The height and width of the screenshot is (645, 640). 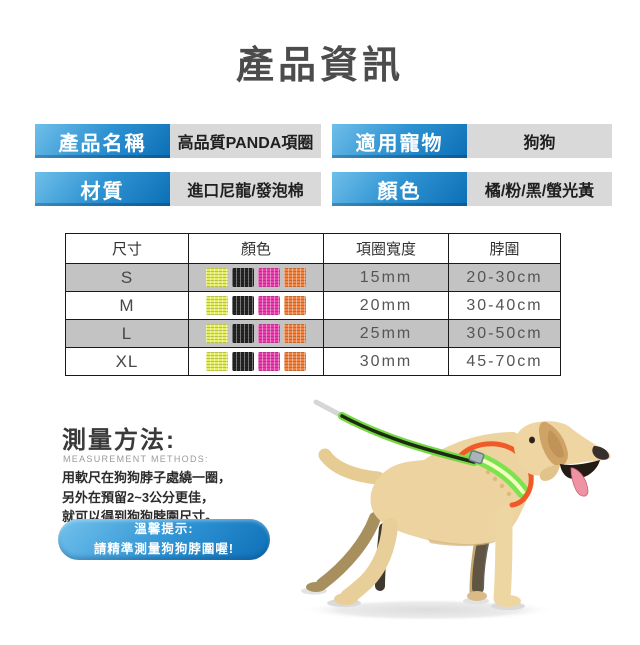 I want to click on info-value-color: 橘/粉/黑/螢光黃, so click(x=539, y=189).